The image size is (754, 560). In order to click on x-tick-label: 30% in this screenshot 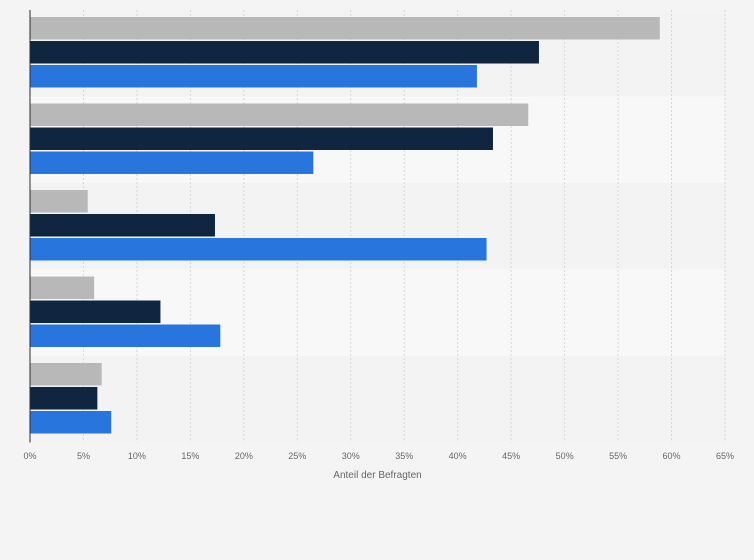, I will do `click(351, 456)`.